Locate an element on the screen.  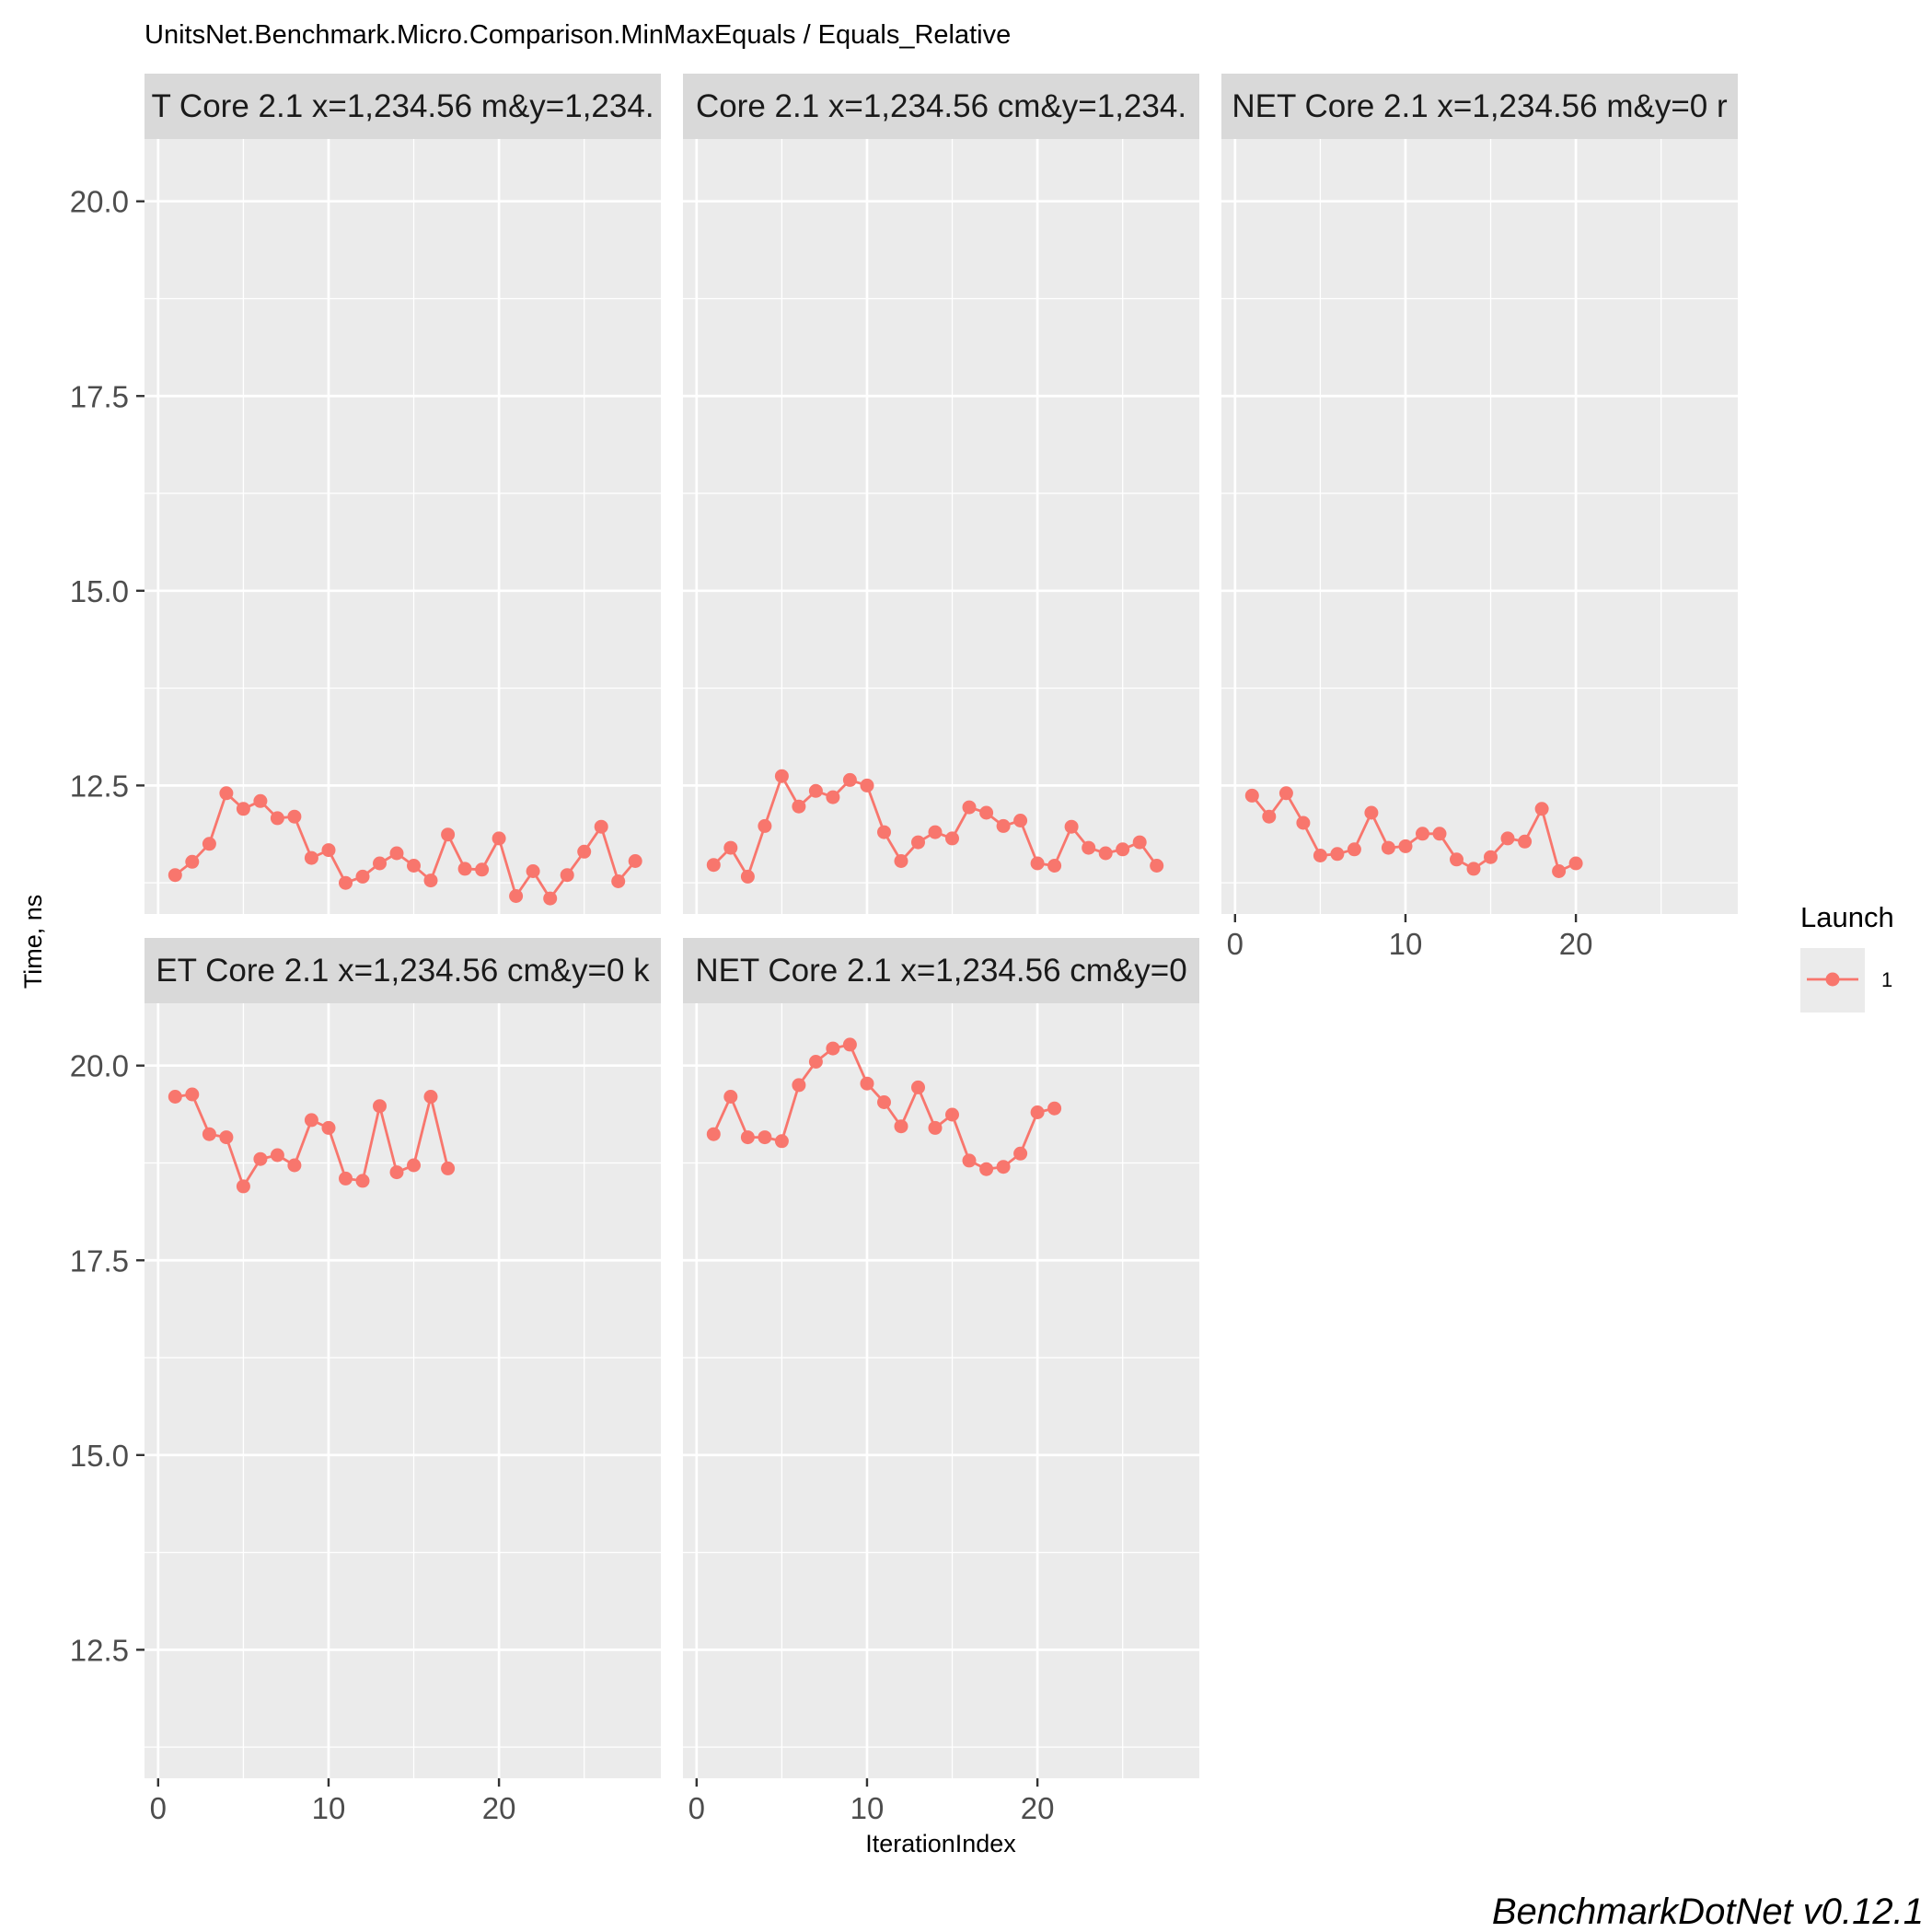
legend: Launch 1 is located at coordinates (1847, 957).